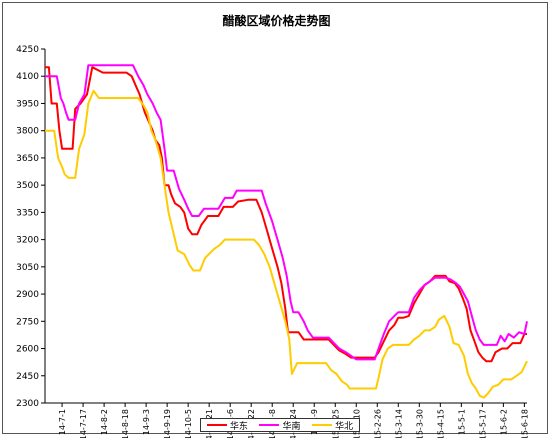 The image size is (553, 438). I want to click on x-tick-label: 15-5-17, so click(482, 423).